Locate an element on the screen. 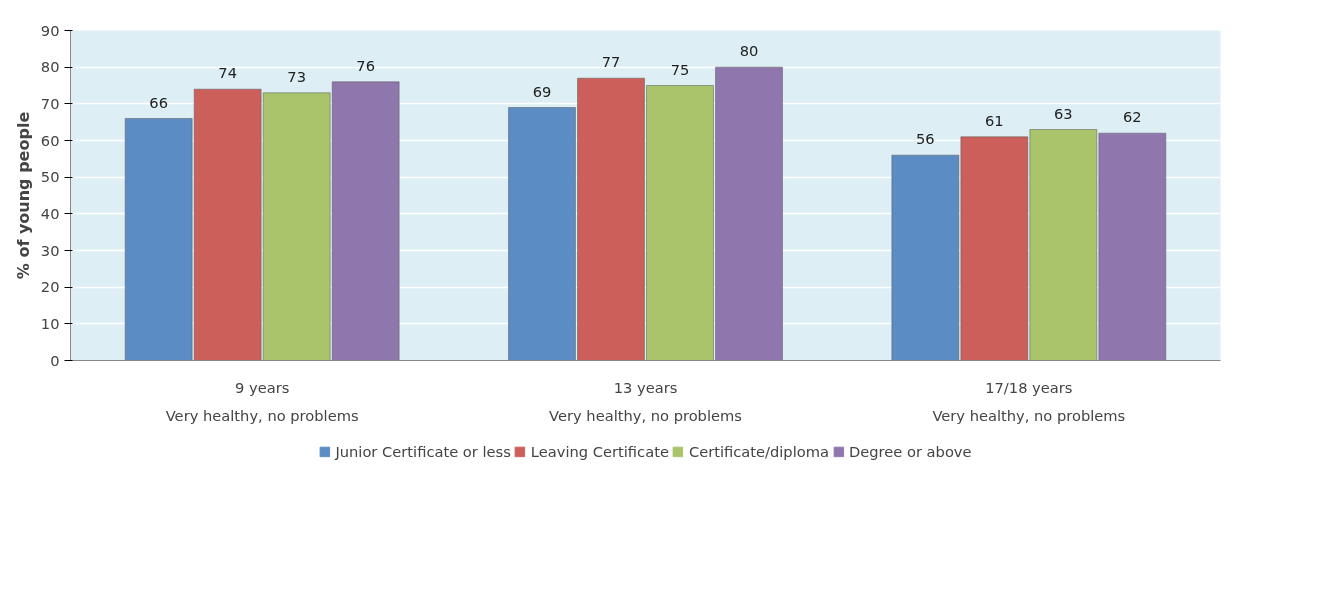 The width and height of the screenshot is (1325, 607). y-tick-label: 30 is located at coordinates (50, 250).